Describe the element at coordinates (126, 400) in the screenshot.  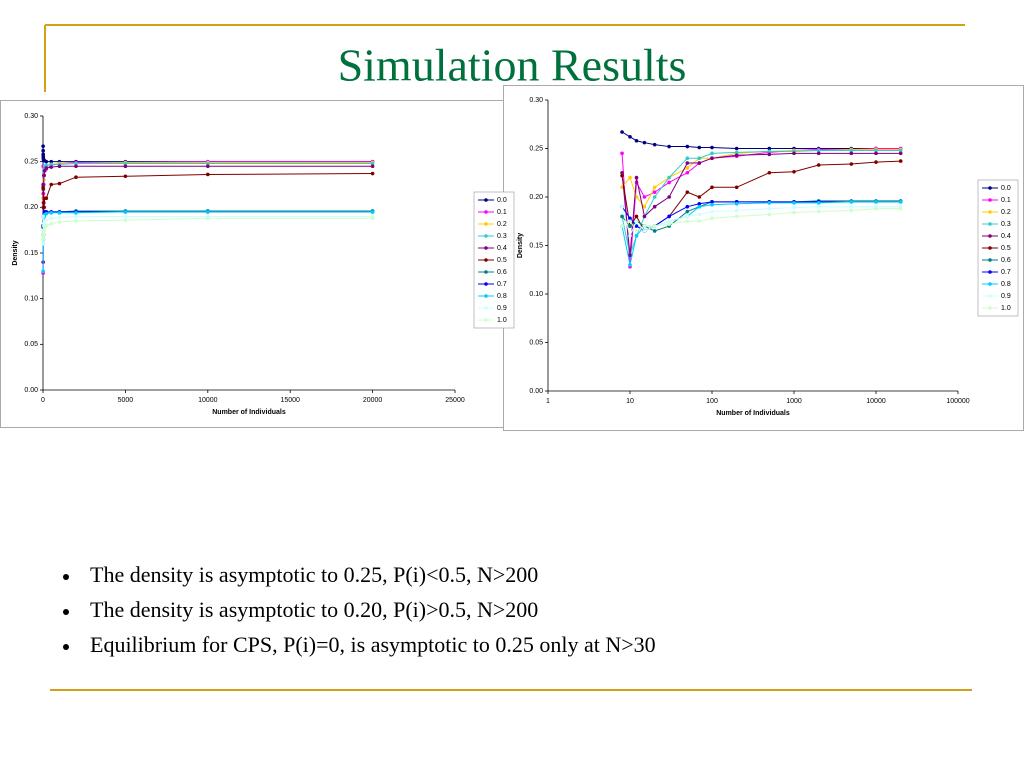
I see `x-tick-label: 5000` at that location.